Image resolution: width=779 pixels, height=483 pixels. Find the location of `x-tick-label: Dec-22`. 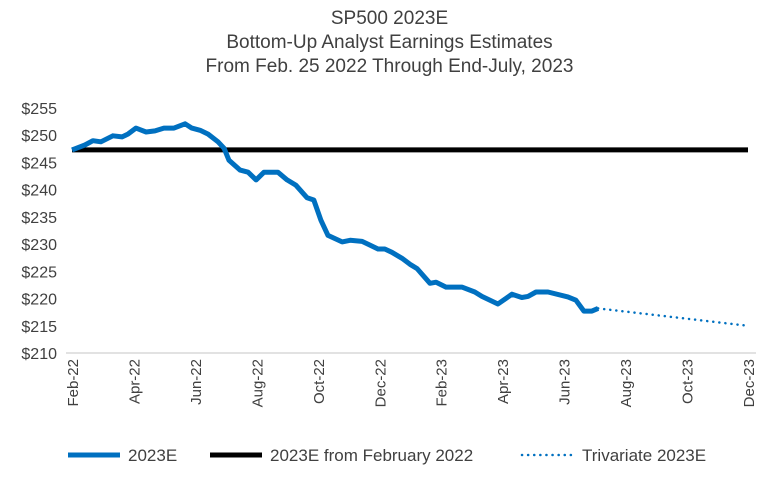

x-tick-label: Dec-22 is located at coordinates (380, 383).